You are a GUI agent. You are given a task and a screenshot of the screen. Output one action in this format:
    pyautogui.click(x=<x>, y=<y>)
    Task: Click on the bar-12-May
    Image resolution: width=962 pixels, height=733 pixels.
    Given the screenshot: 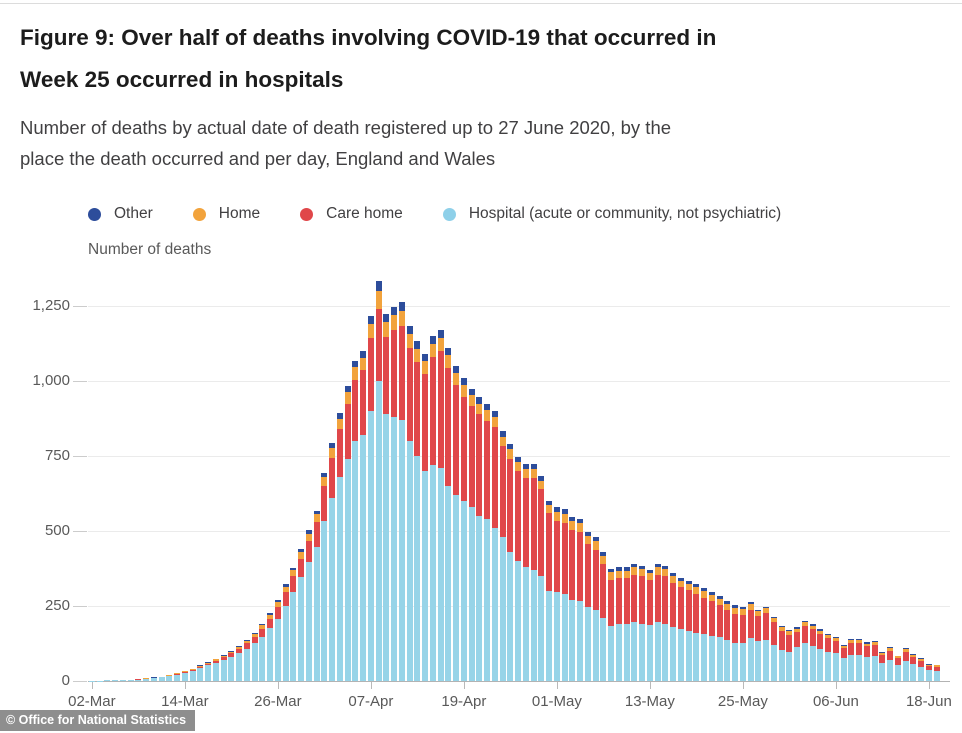 What is the action you would take?
    pyautogui.click(x=642, y=623)
    